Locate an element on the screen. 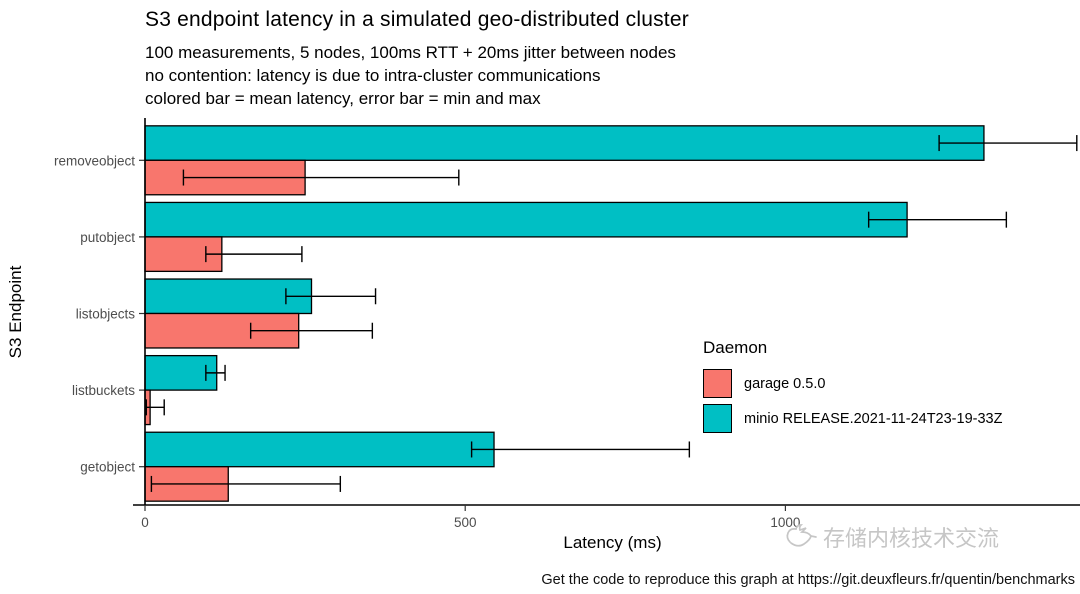  x-tick-label: 1000 is located at coordinates (785, 522).